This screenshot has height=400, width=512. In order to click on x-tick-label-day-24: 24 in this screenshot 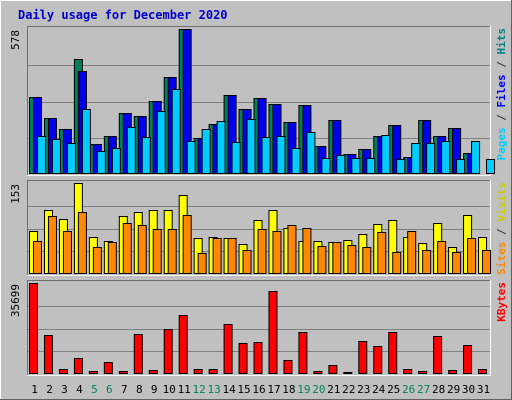, I will do `click(379, 389)`.